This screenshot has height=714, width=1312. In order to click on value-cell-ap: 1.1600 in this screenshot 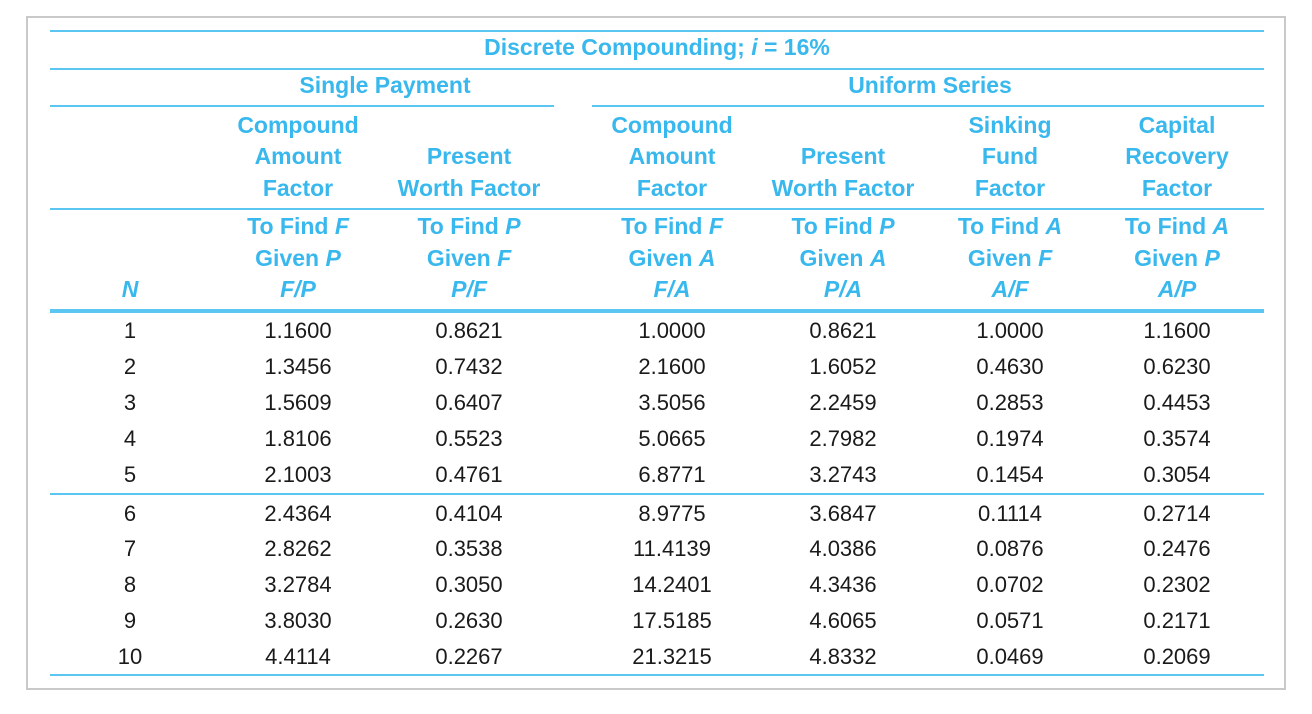, I will do `click(1177, 330)`.